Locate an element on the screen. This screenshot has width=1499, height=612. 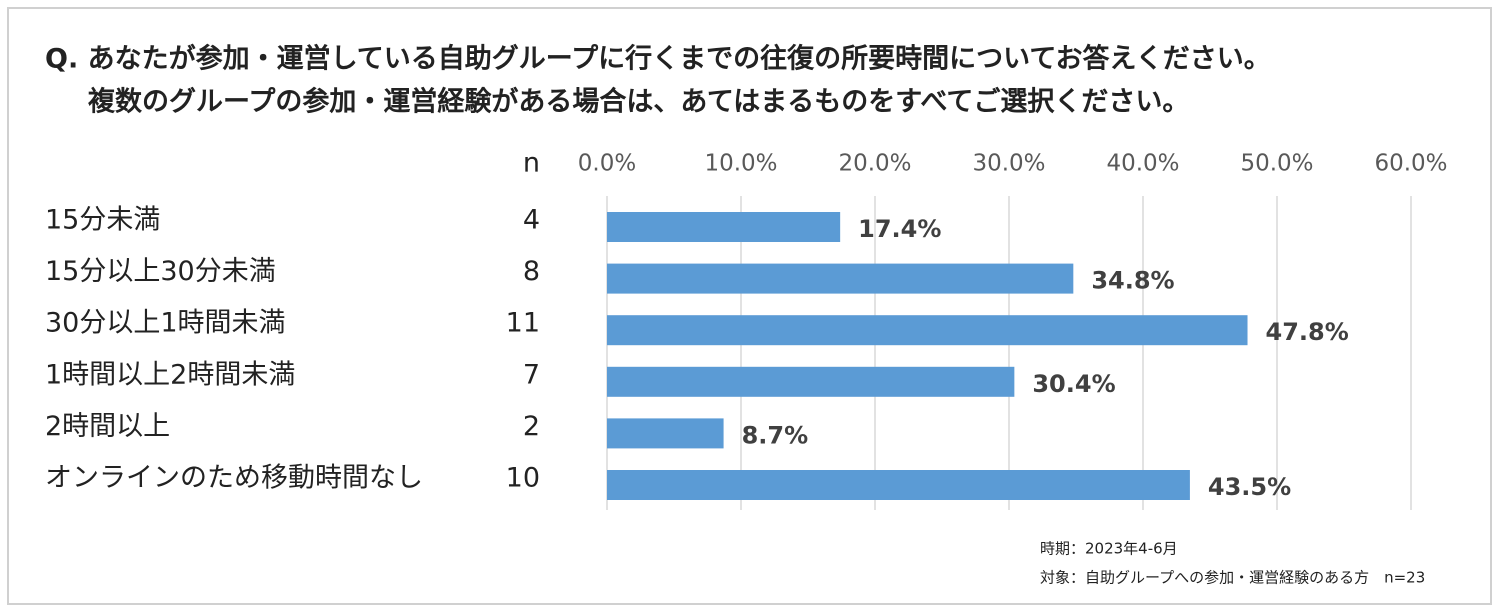
x-tick-label: 60.0% is located at coordinates (1410, 164).